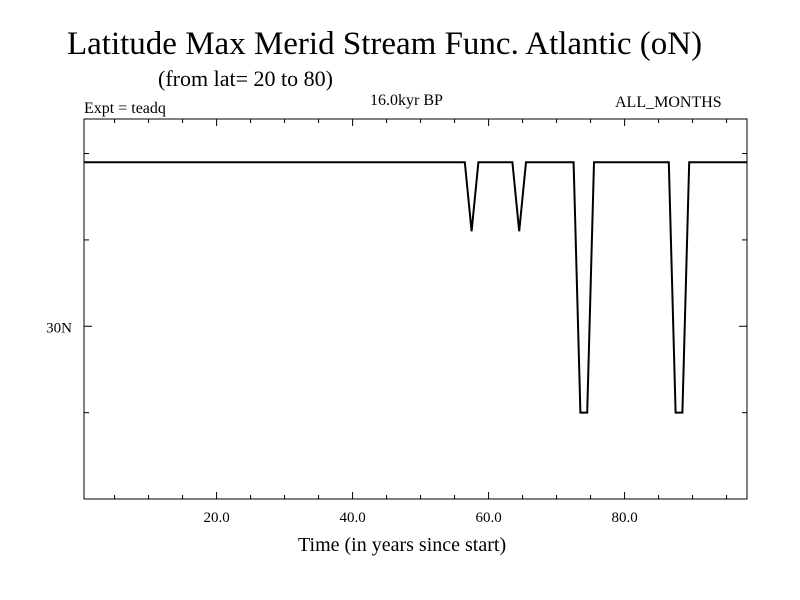  What do you see at coordinates (59, 328) in the screenshot?
I see `y-tick-label: 30N` at bounding box center [59, 328].